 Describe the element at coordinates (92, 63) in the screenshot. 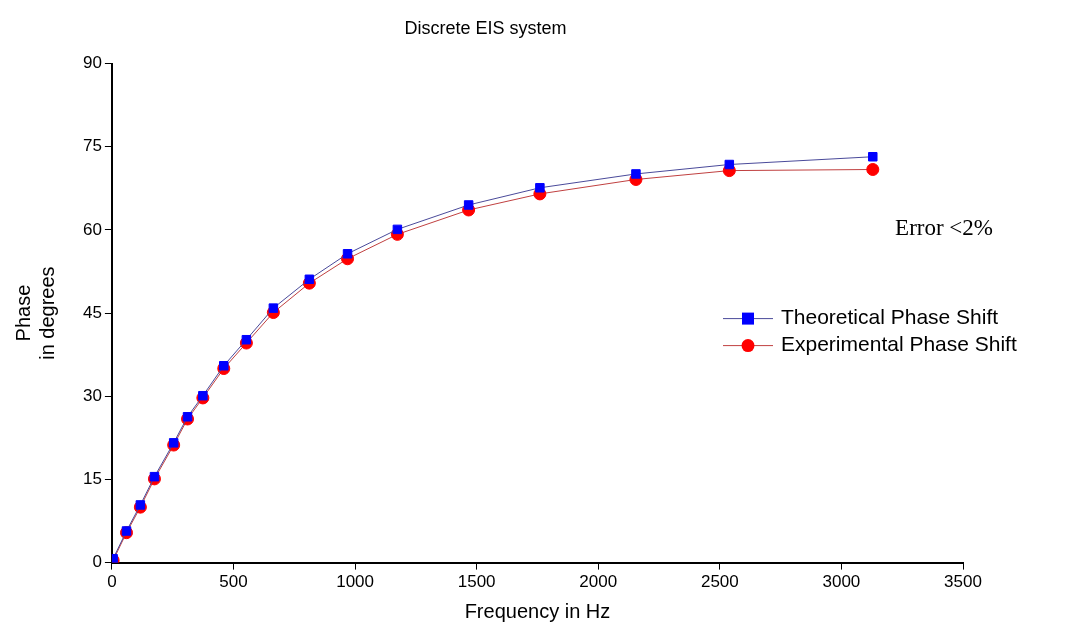

I see `y-tick-label: 90` at that location.